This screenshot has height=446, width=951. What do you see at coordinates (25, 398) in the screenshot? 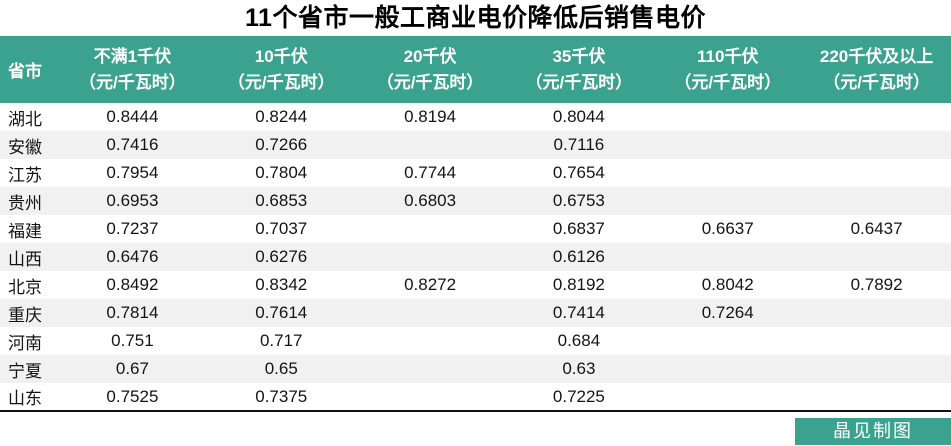
I see `province-cell: 山东` at bounding box center [25, 398].